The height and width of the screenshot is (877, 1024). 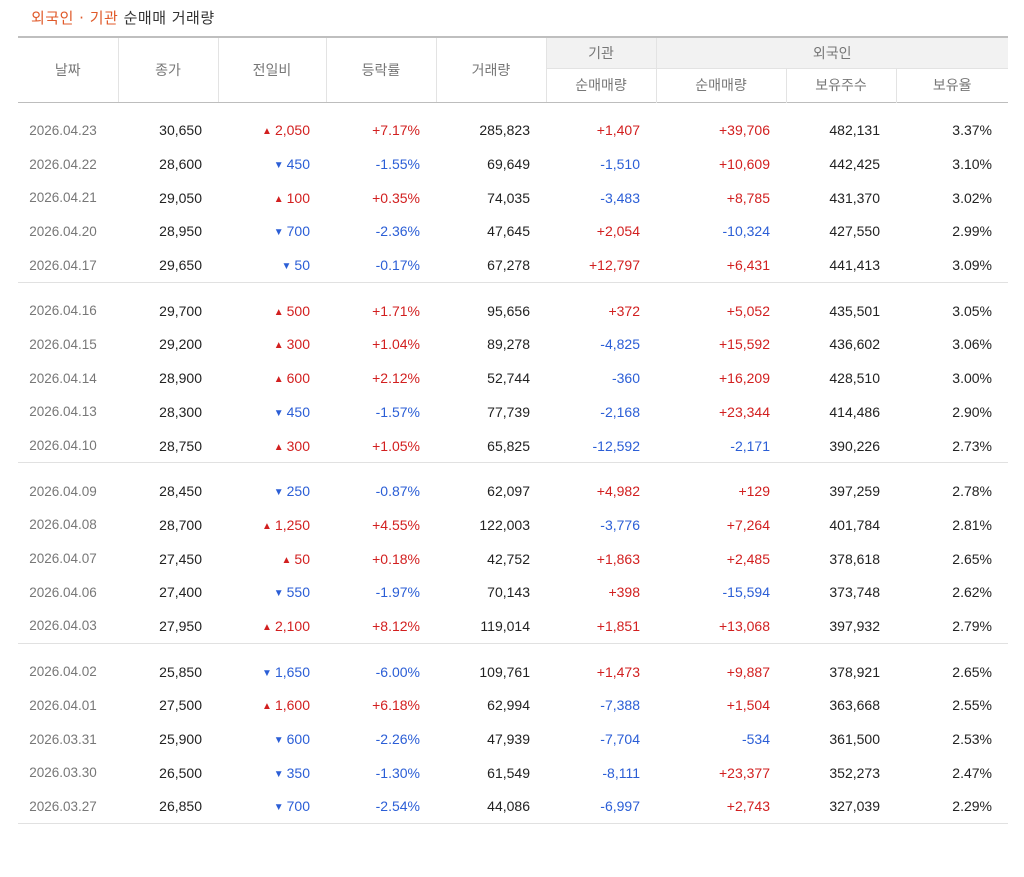 I want to click on cell-volume: 67,278, so click(x=491, y=265).